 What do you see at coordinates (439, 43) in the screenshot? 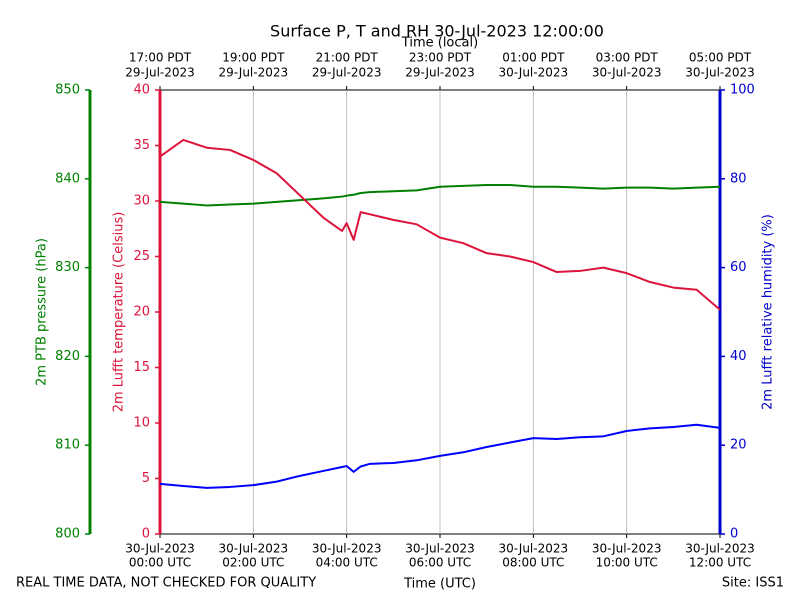
I see `x-axis-top-title: Time (local)` at bounding box center [439, 43].